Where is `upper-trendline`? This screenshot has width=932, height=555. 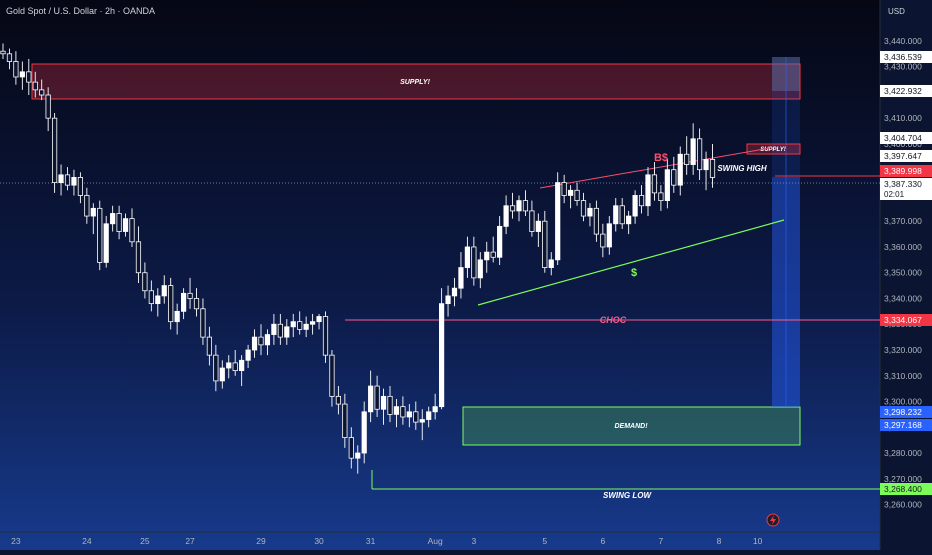
upper-trendline is located at coordinates (655, 168).